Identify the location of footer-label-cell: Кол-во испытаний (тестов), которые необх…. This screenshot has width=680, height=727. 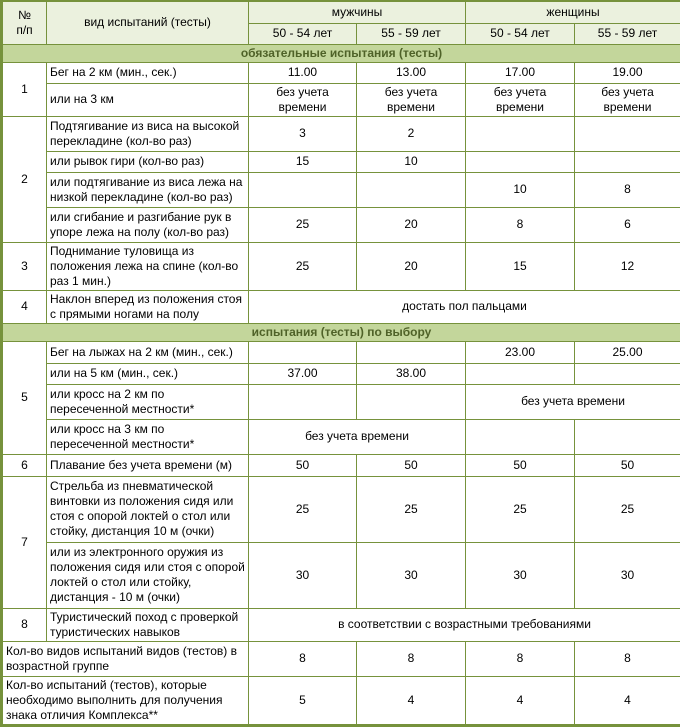
(125, 700).